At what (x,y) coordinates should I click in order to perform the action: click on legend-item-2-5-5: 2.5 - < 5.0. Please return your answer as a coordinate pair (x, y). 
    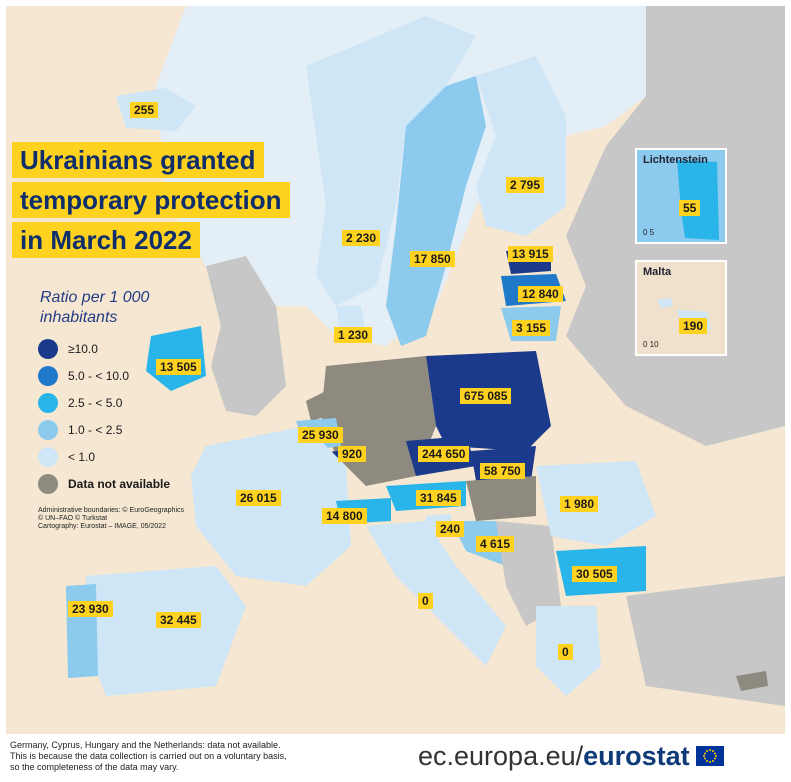
    Looking at the image, I should click on (80, 403).